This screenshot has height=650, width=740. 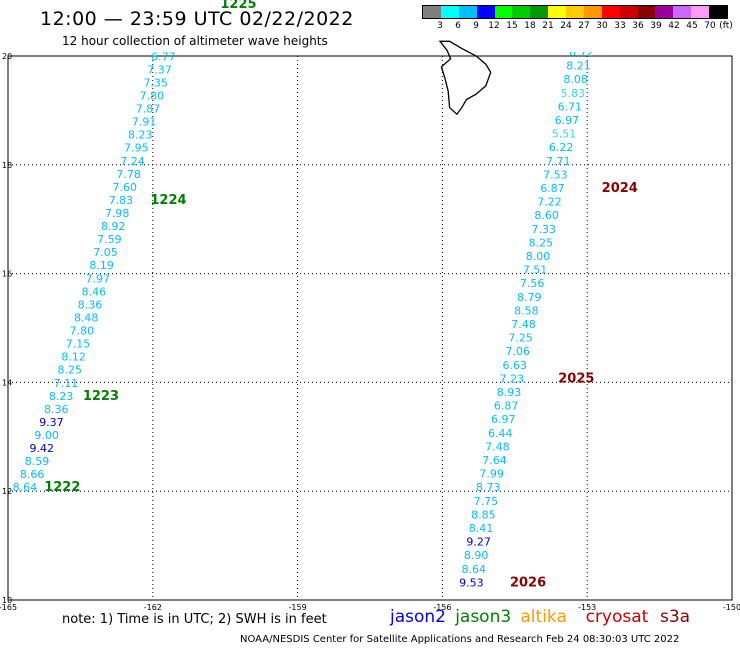 I want to click on colorbar-labels: 3 6 9 12 15 18 21 24 27 30 33 36 39 42 45 70 (ft), so click(x=578, y=27).